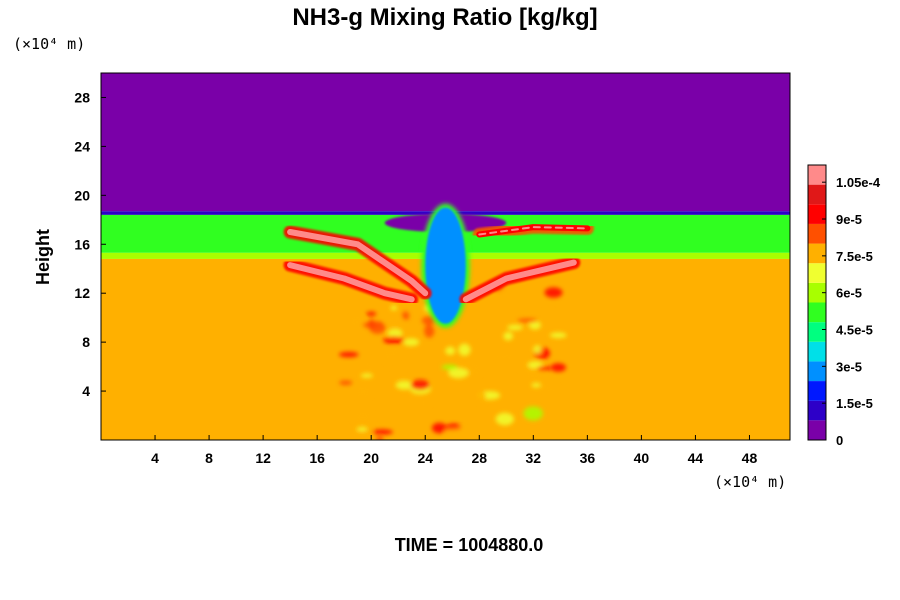 Image resolution: width=900 pixels, height=600 pixels. What do you see at coordinates (445, 265) in the screenshot?
I see `center-plume` at bounding box center [445, 265].